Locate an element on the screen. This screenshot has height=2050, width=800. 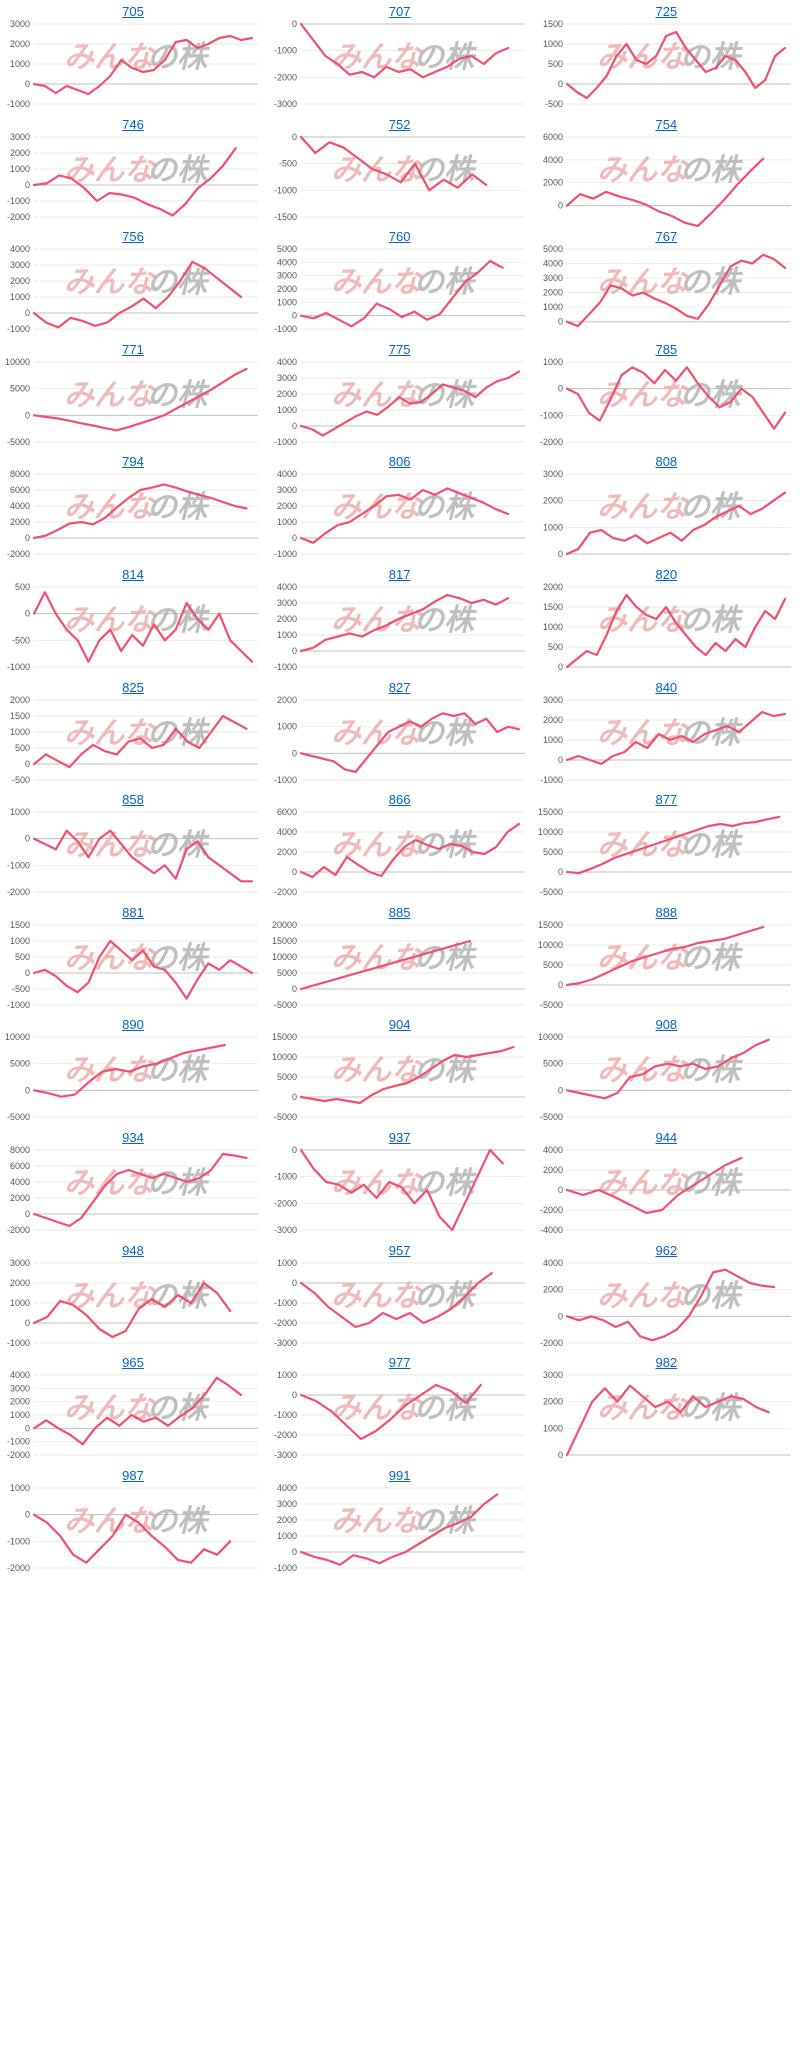
chart-title-link: 840 is located at coordinates (666, 687).